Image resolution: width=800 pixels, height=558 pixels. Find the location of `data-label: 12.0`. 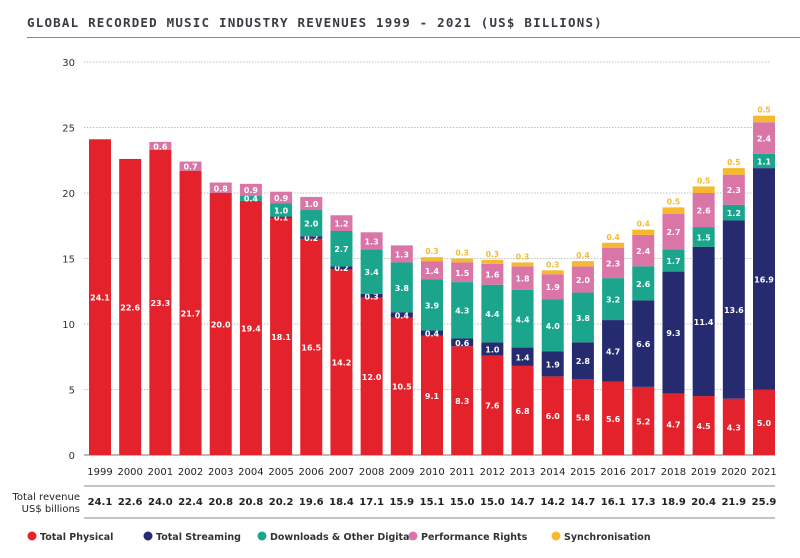

data-label: 12.0 is located at coordinates (372, 377).